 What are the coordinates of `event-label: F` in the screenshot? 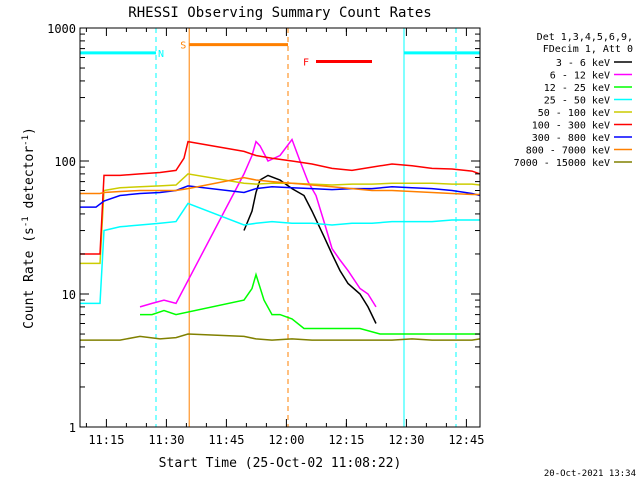 It's located at (306, 62).